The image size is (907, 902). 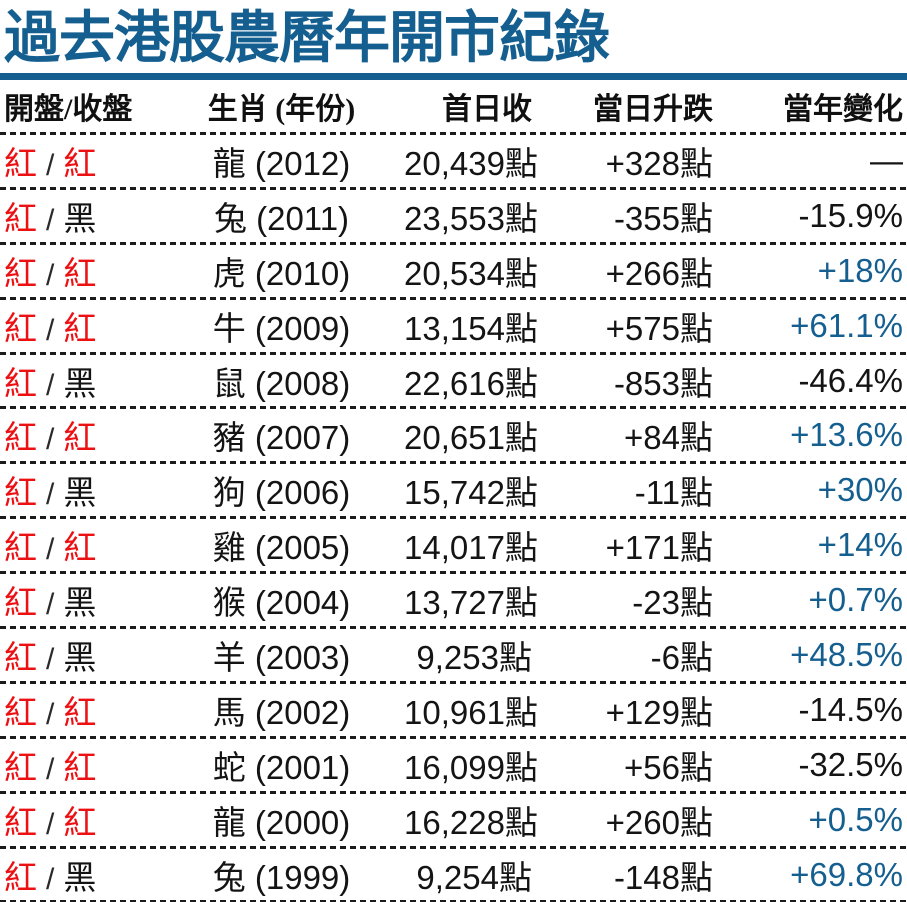 What do you see at coordinates (281, 438) in the screenshot?
I see `zodiac-year-cell: 豬 (2007)` at bounding box center [281, 438].